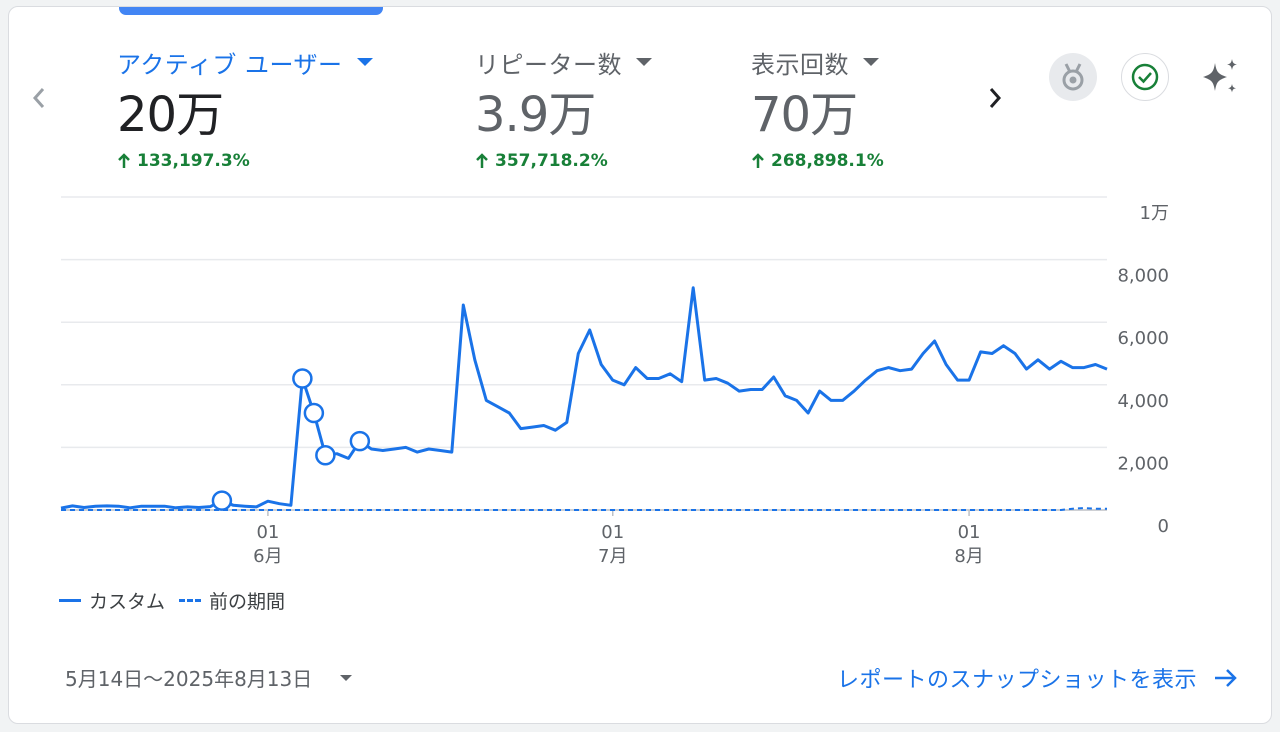 The image size is (1280, 732). I want to click on previous-metrics-button, so click(39, 98).